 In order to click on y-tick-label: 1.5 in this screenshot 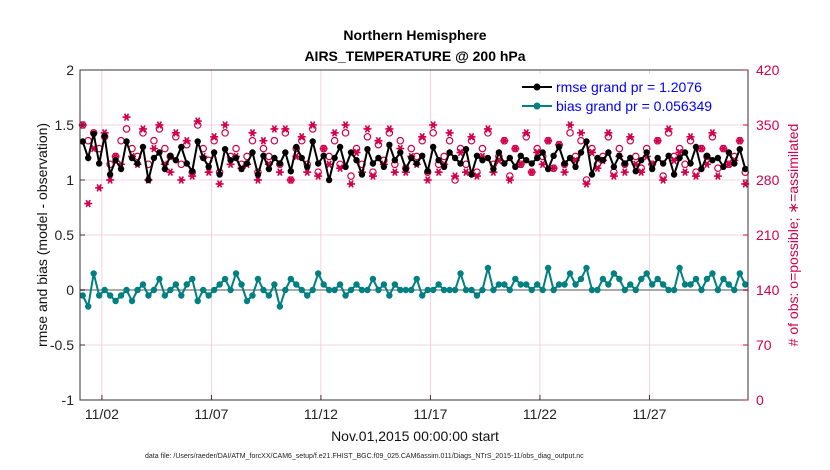, I will do `click(65, 125)`.